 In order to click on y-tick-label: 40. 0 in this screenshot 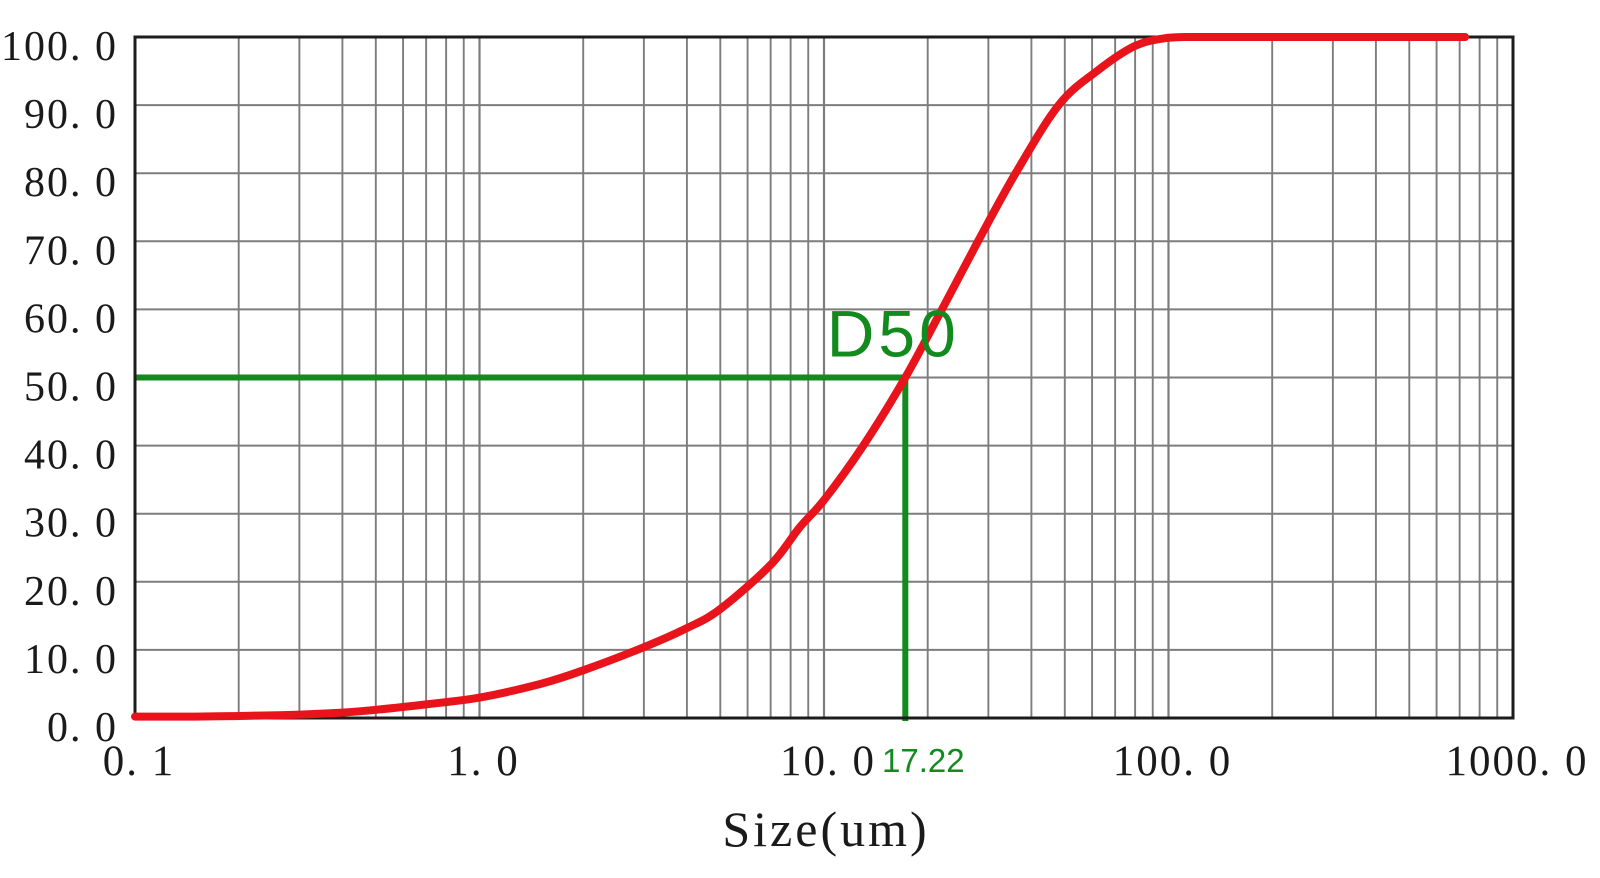, I will do `click(71, 456)`.